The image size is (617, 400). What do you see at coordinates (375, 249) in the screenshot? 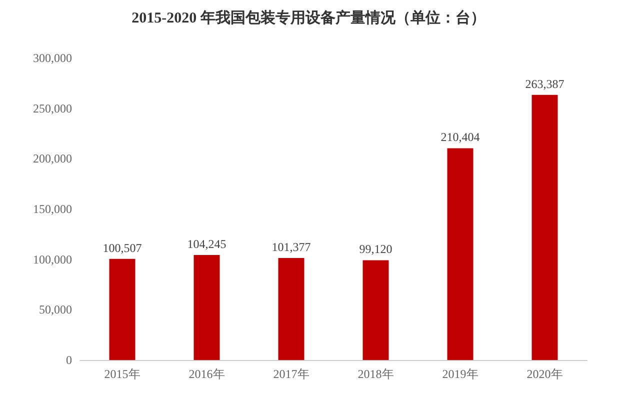
I see `data-label: 99,120` at bounding box center [375, 249].